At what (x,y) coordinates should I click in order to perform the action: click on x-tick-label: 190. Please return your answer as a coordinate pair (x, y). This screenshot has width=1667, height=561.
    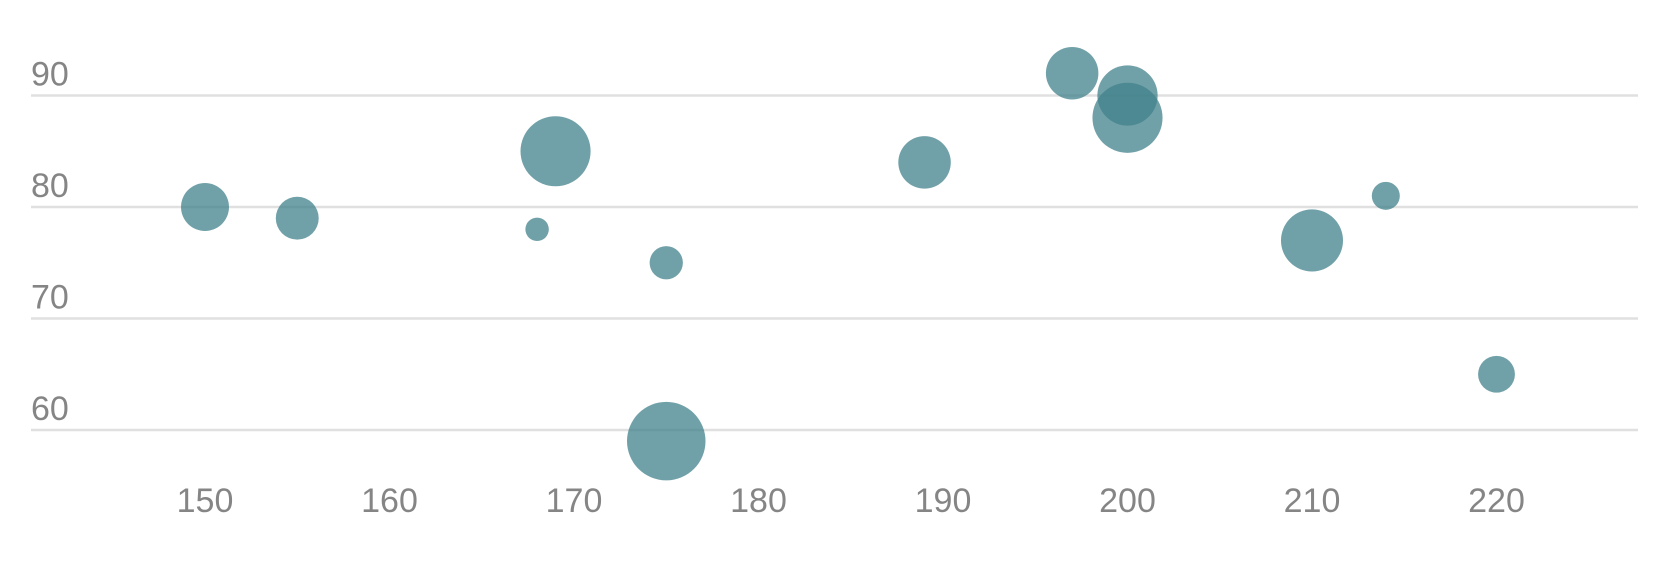
    Looking at the image, I should click on (943, 501).